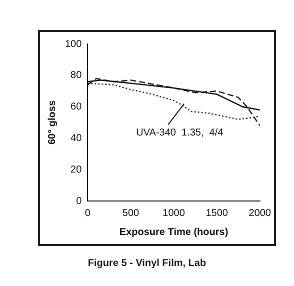  Describe the element at coordinates (79, 201) in the screenshot. I see `y-tick-label: 0` at that location.